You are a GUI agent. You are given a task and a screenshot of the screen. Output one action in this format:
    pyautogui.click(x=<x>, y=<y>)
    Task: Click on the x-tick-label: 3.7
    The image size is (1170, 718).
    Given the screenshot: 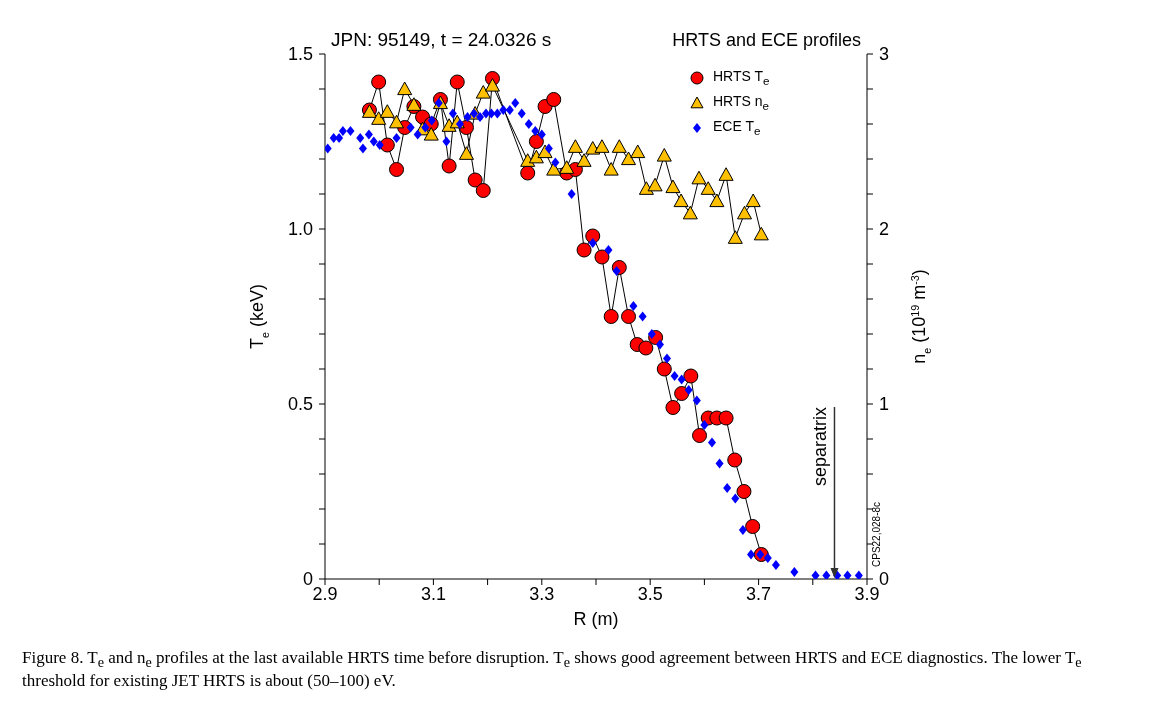 What is the action you would take?
    pyautogui.click(x=759, y=593)
    